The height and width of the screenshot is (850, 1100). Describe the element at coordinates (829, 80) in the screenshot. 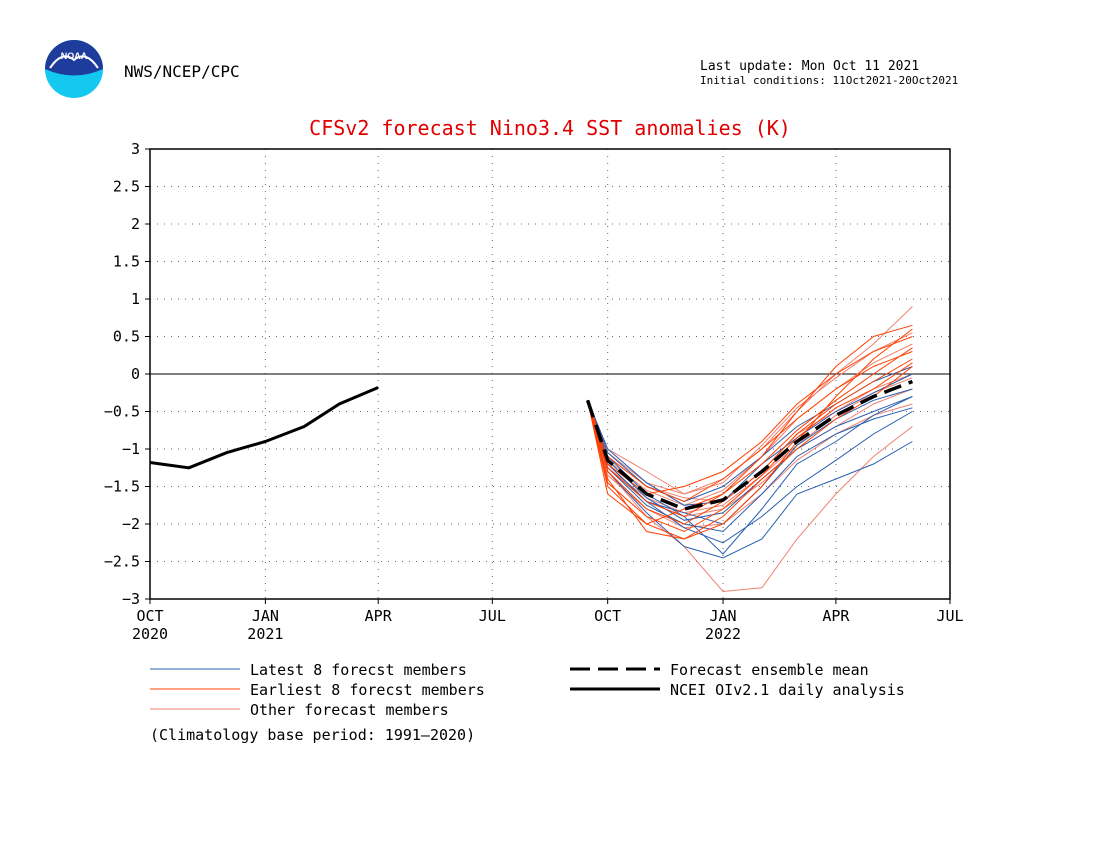

I see `initial-conditions: Initial conditions: 11Oct2021-20Oct2021` at that location.